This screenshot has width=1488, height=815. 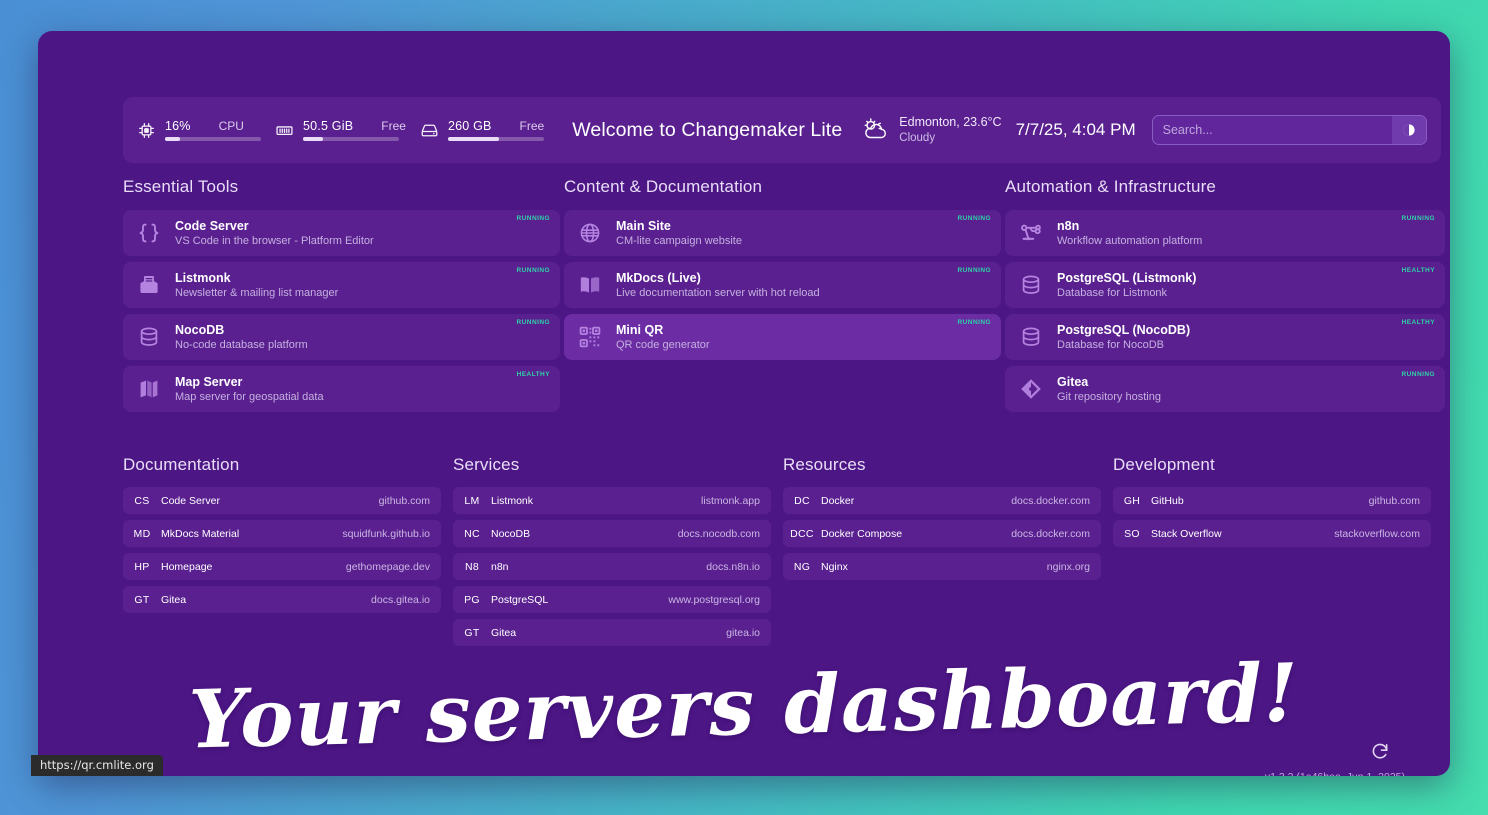 I want to click on bookmark-name: Listmonk, so click(x=512, y=500).